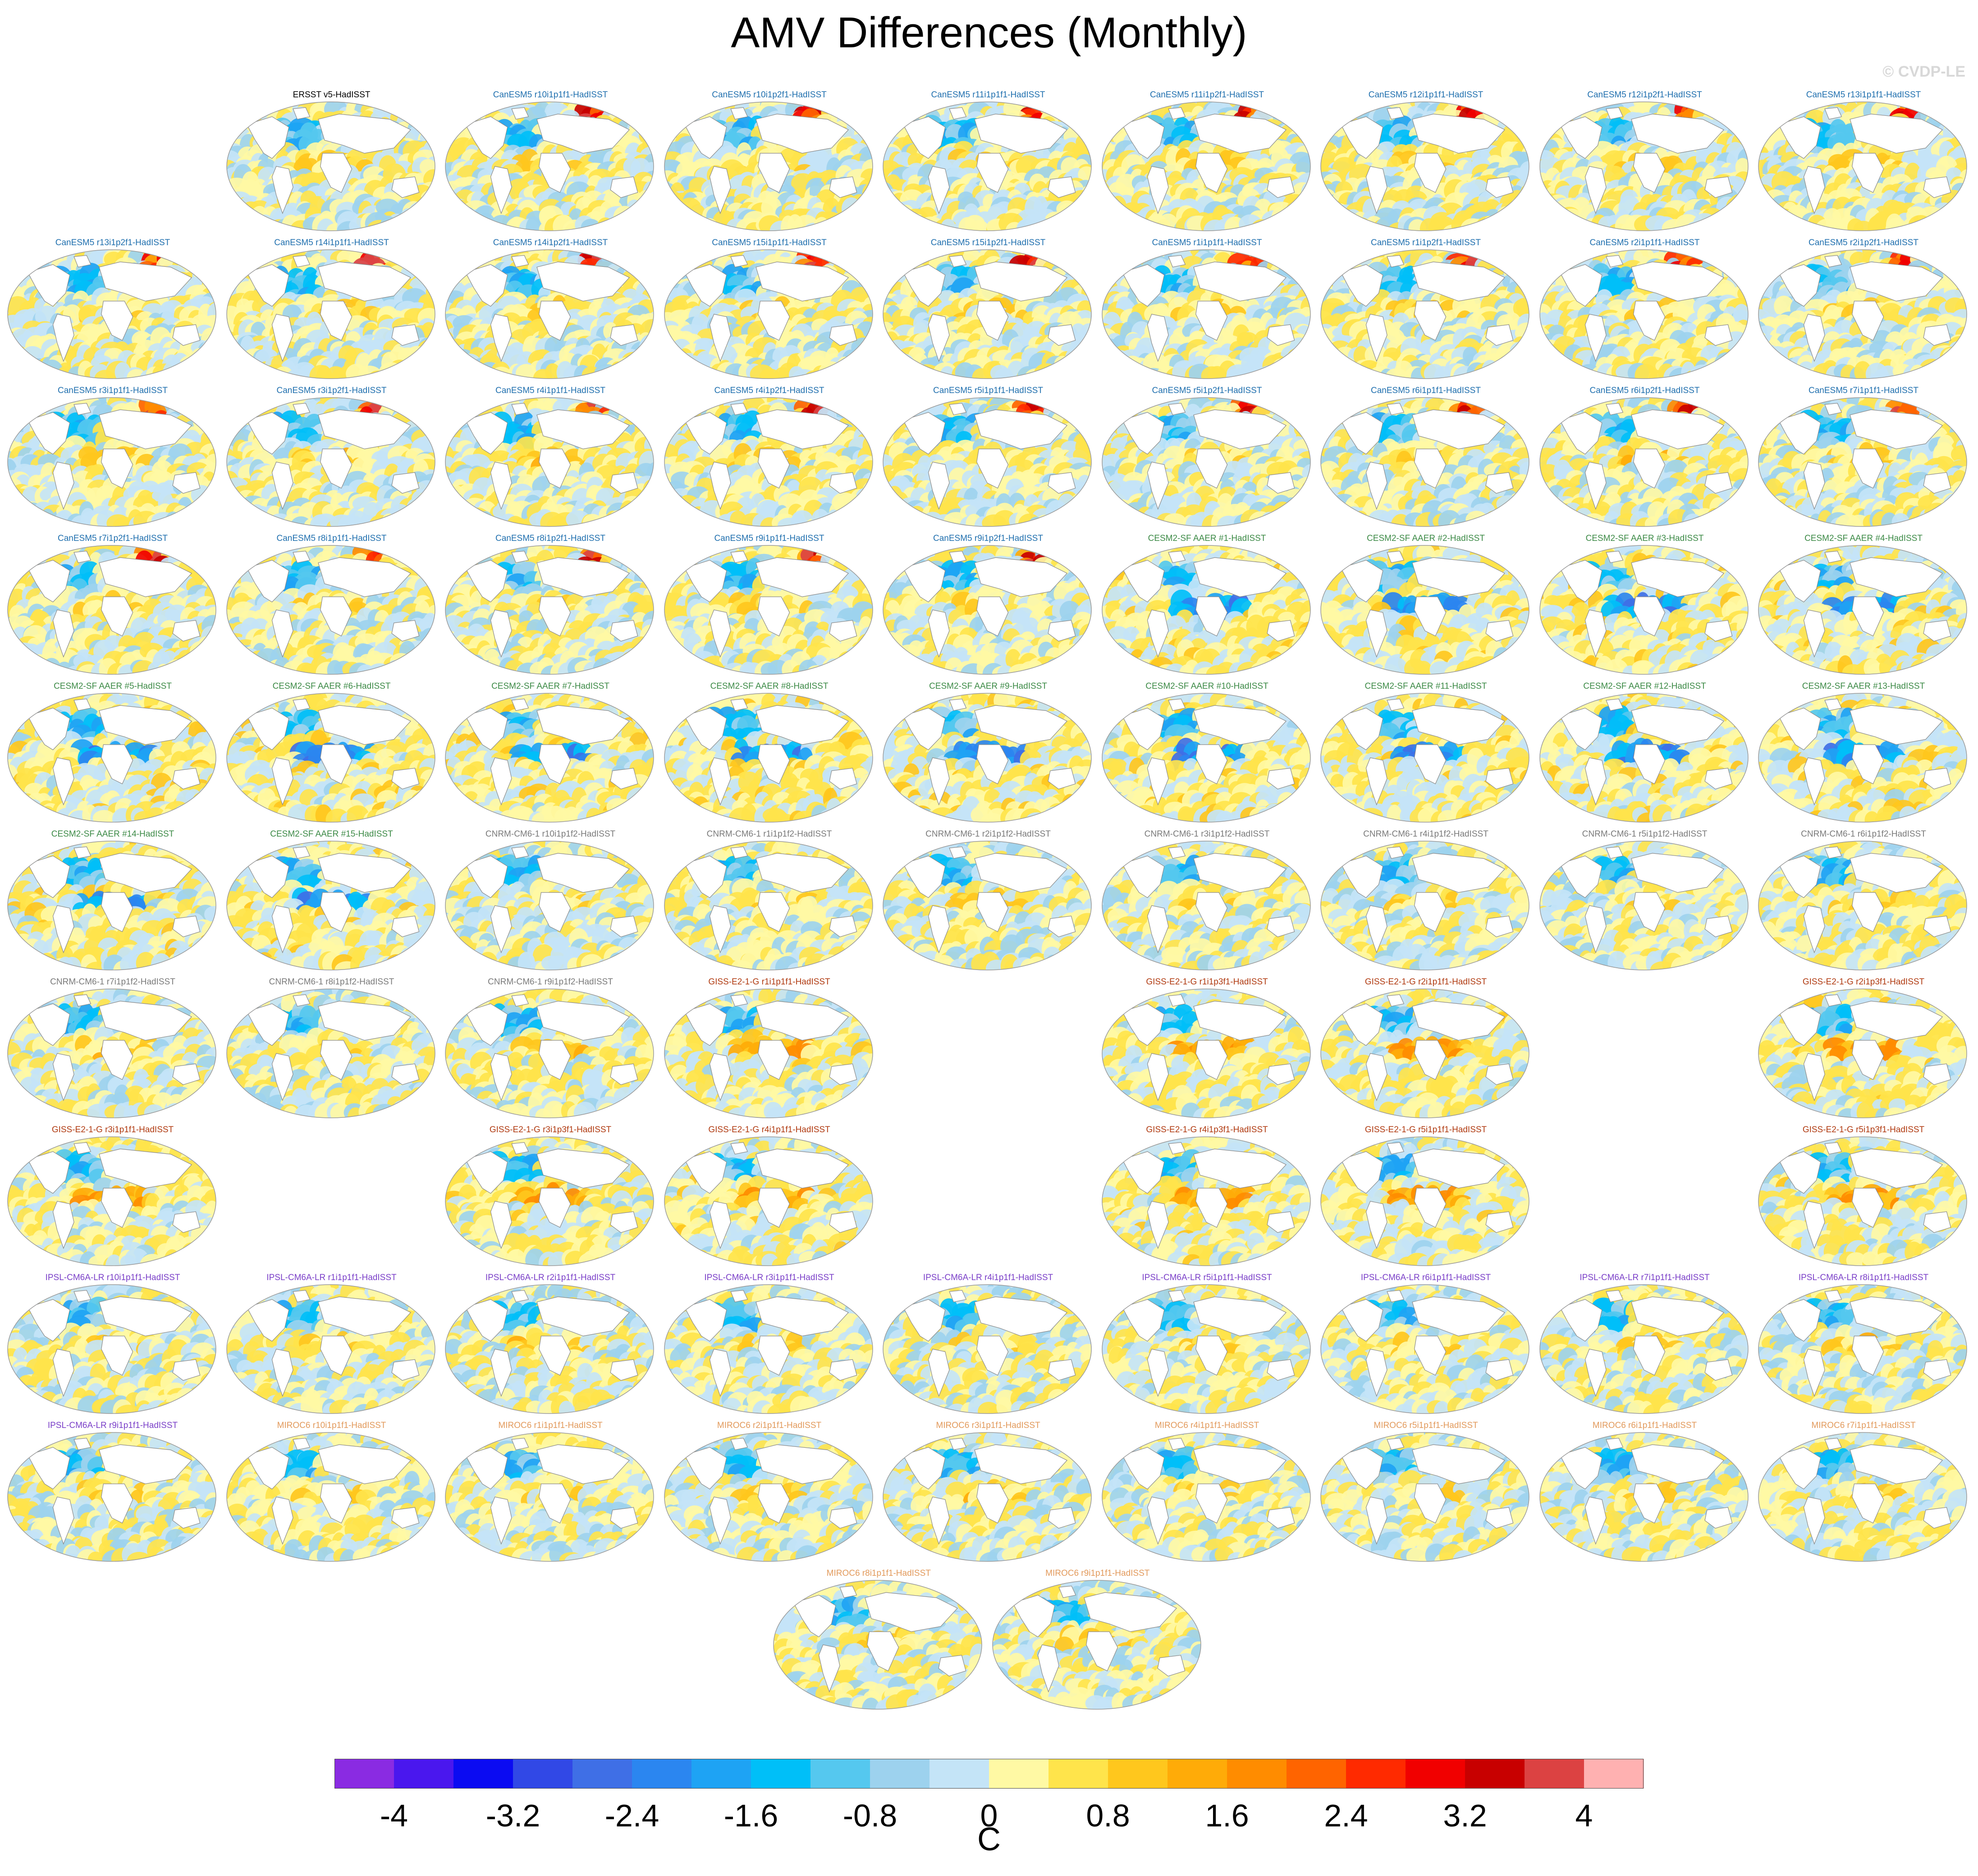 This screenshot has width=1978, height=1876. Describe the element at coordinates (1207, 311) in the screenshot. I see `map-panel: CanESM5 r1i1p1f1-HadISST` at that location.